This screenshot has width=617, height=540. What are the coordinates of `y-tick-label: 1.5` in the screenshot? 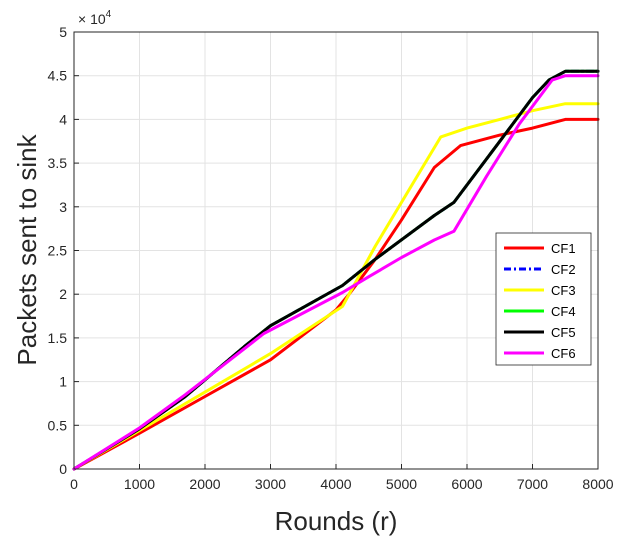 It's located at (58, 338).